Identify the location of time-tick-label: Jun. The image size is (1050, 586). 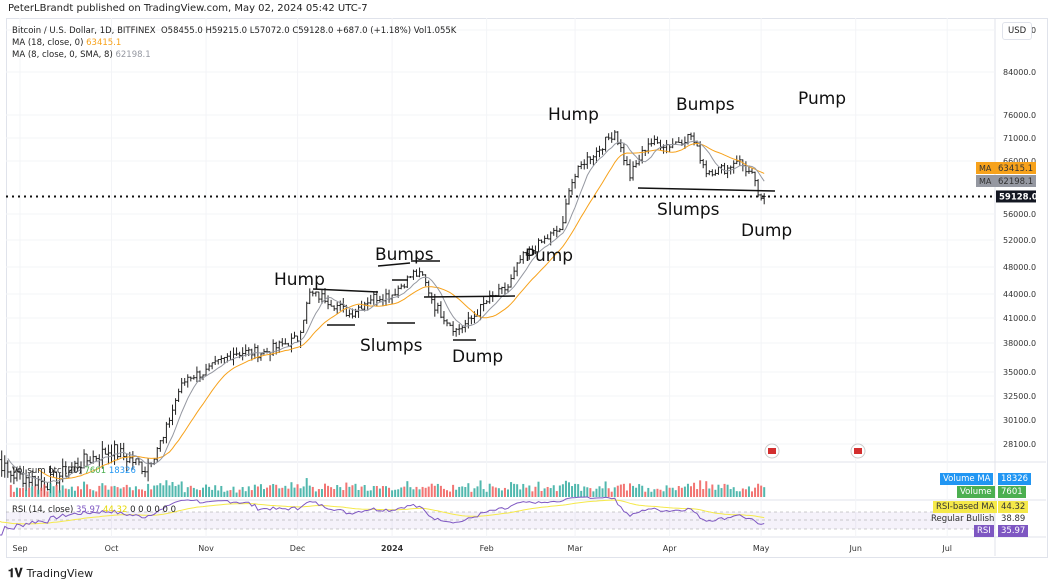
(855, 548).